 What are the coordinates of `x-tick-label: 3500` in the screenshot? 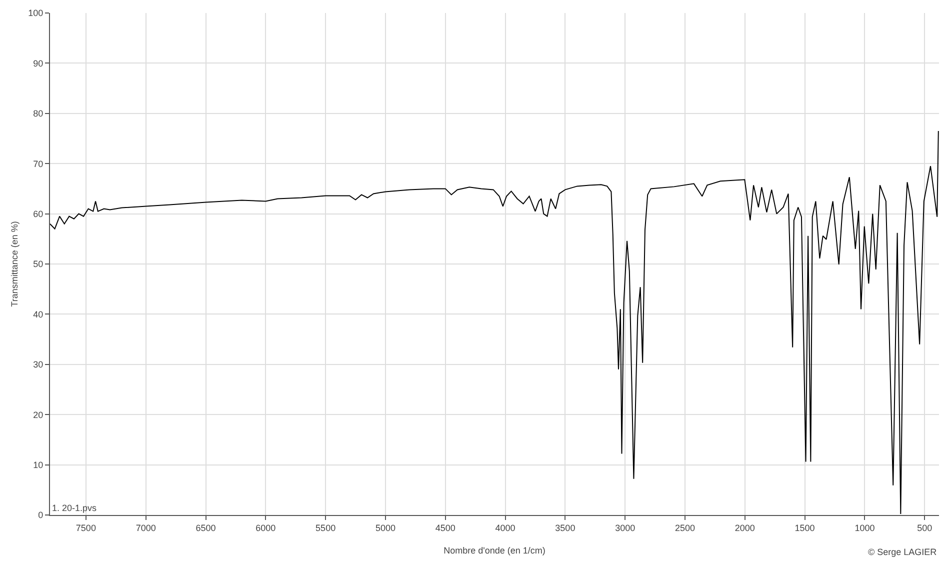 It's located at (565, 527).